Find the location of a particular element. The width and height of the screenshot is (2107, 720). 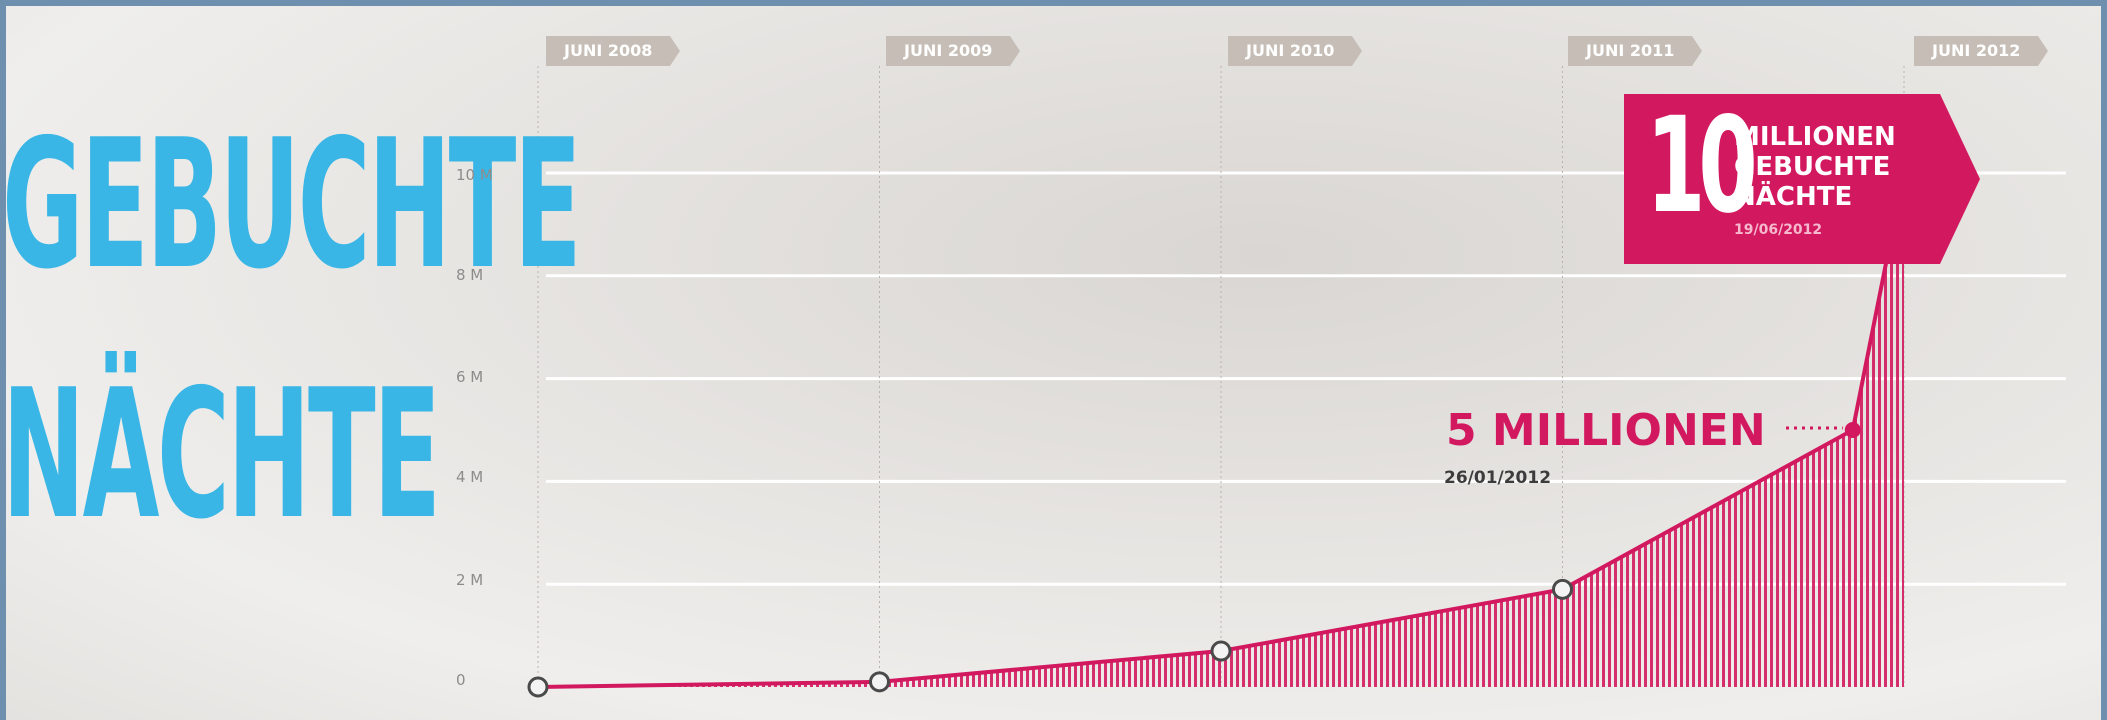

milestone-point is located at coordinates (1852, 430).